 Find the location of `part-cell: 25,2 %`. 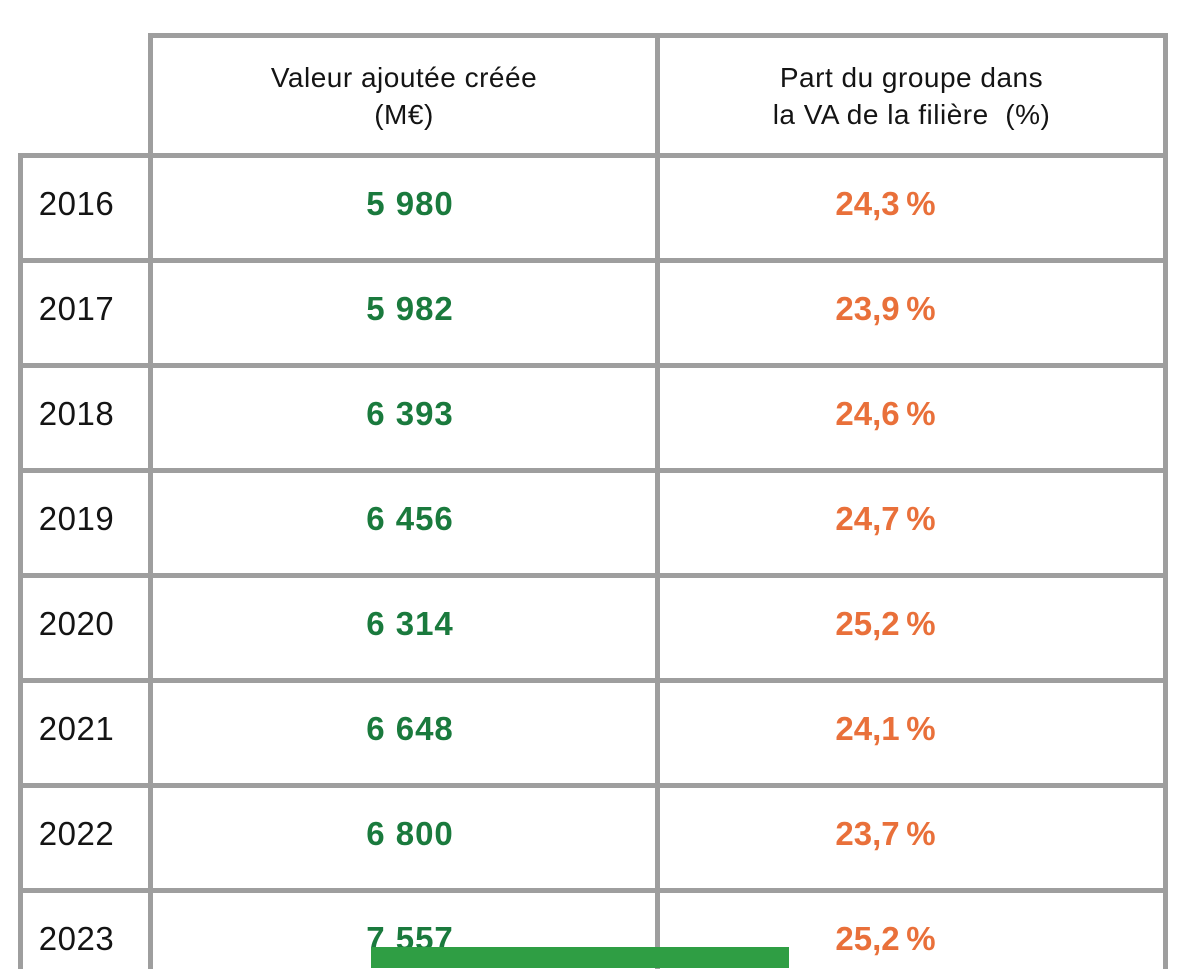

part-cell: 25,2 % is located at coordinates (911, 628).